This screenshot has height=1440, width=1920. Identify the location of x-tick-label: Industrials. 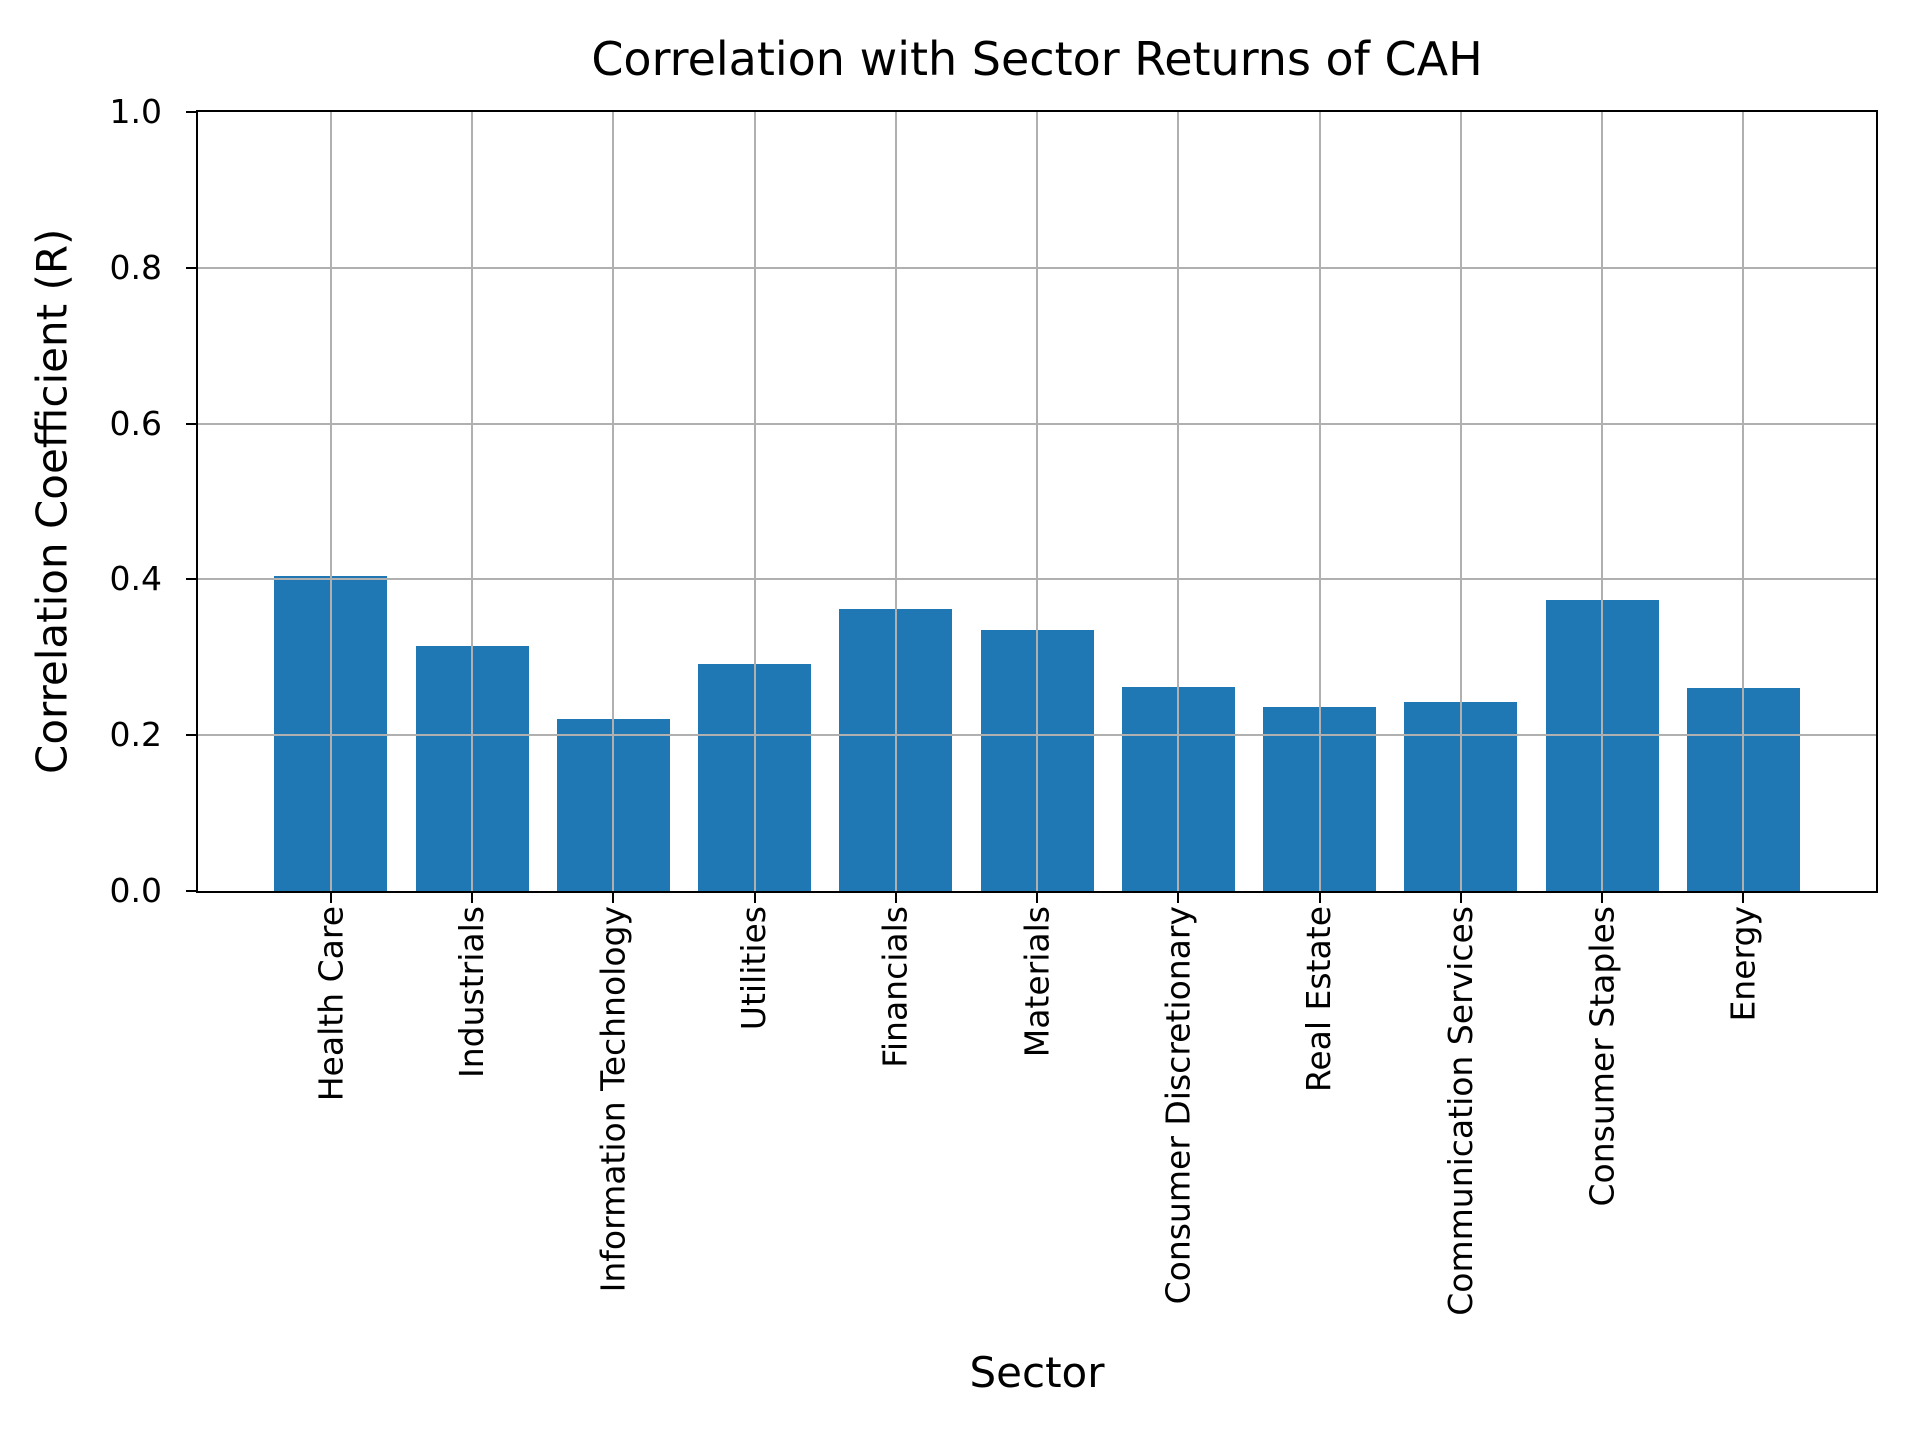
(471, 992).